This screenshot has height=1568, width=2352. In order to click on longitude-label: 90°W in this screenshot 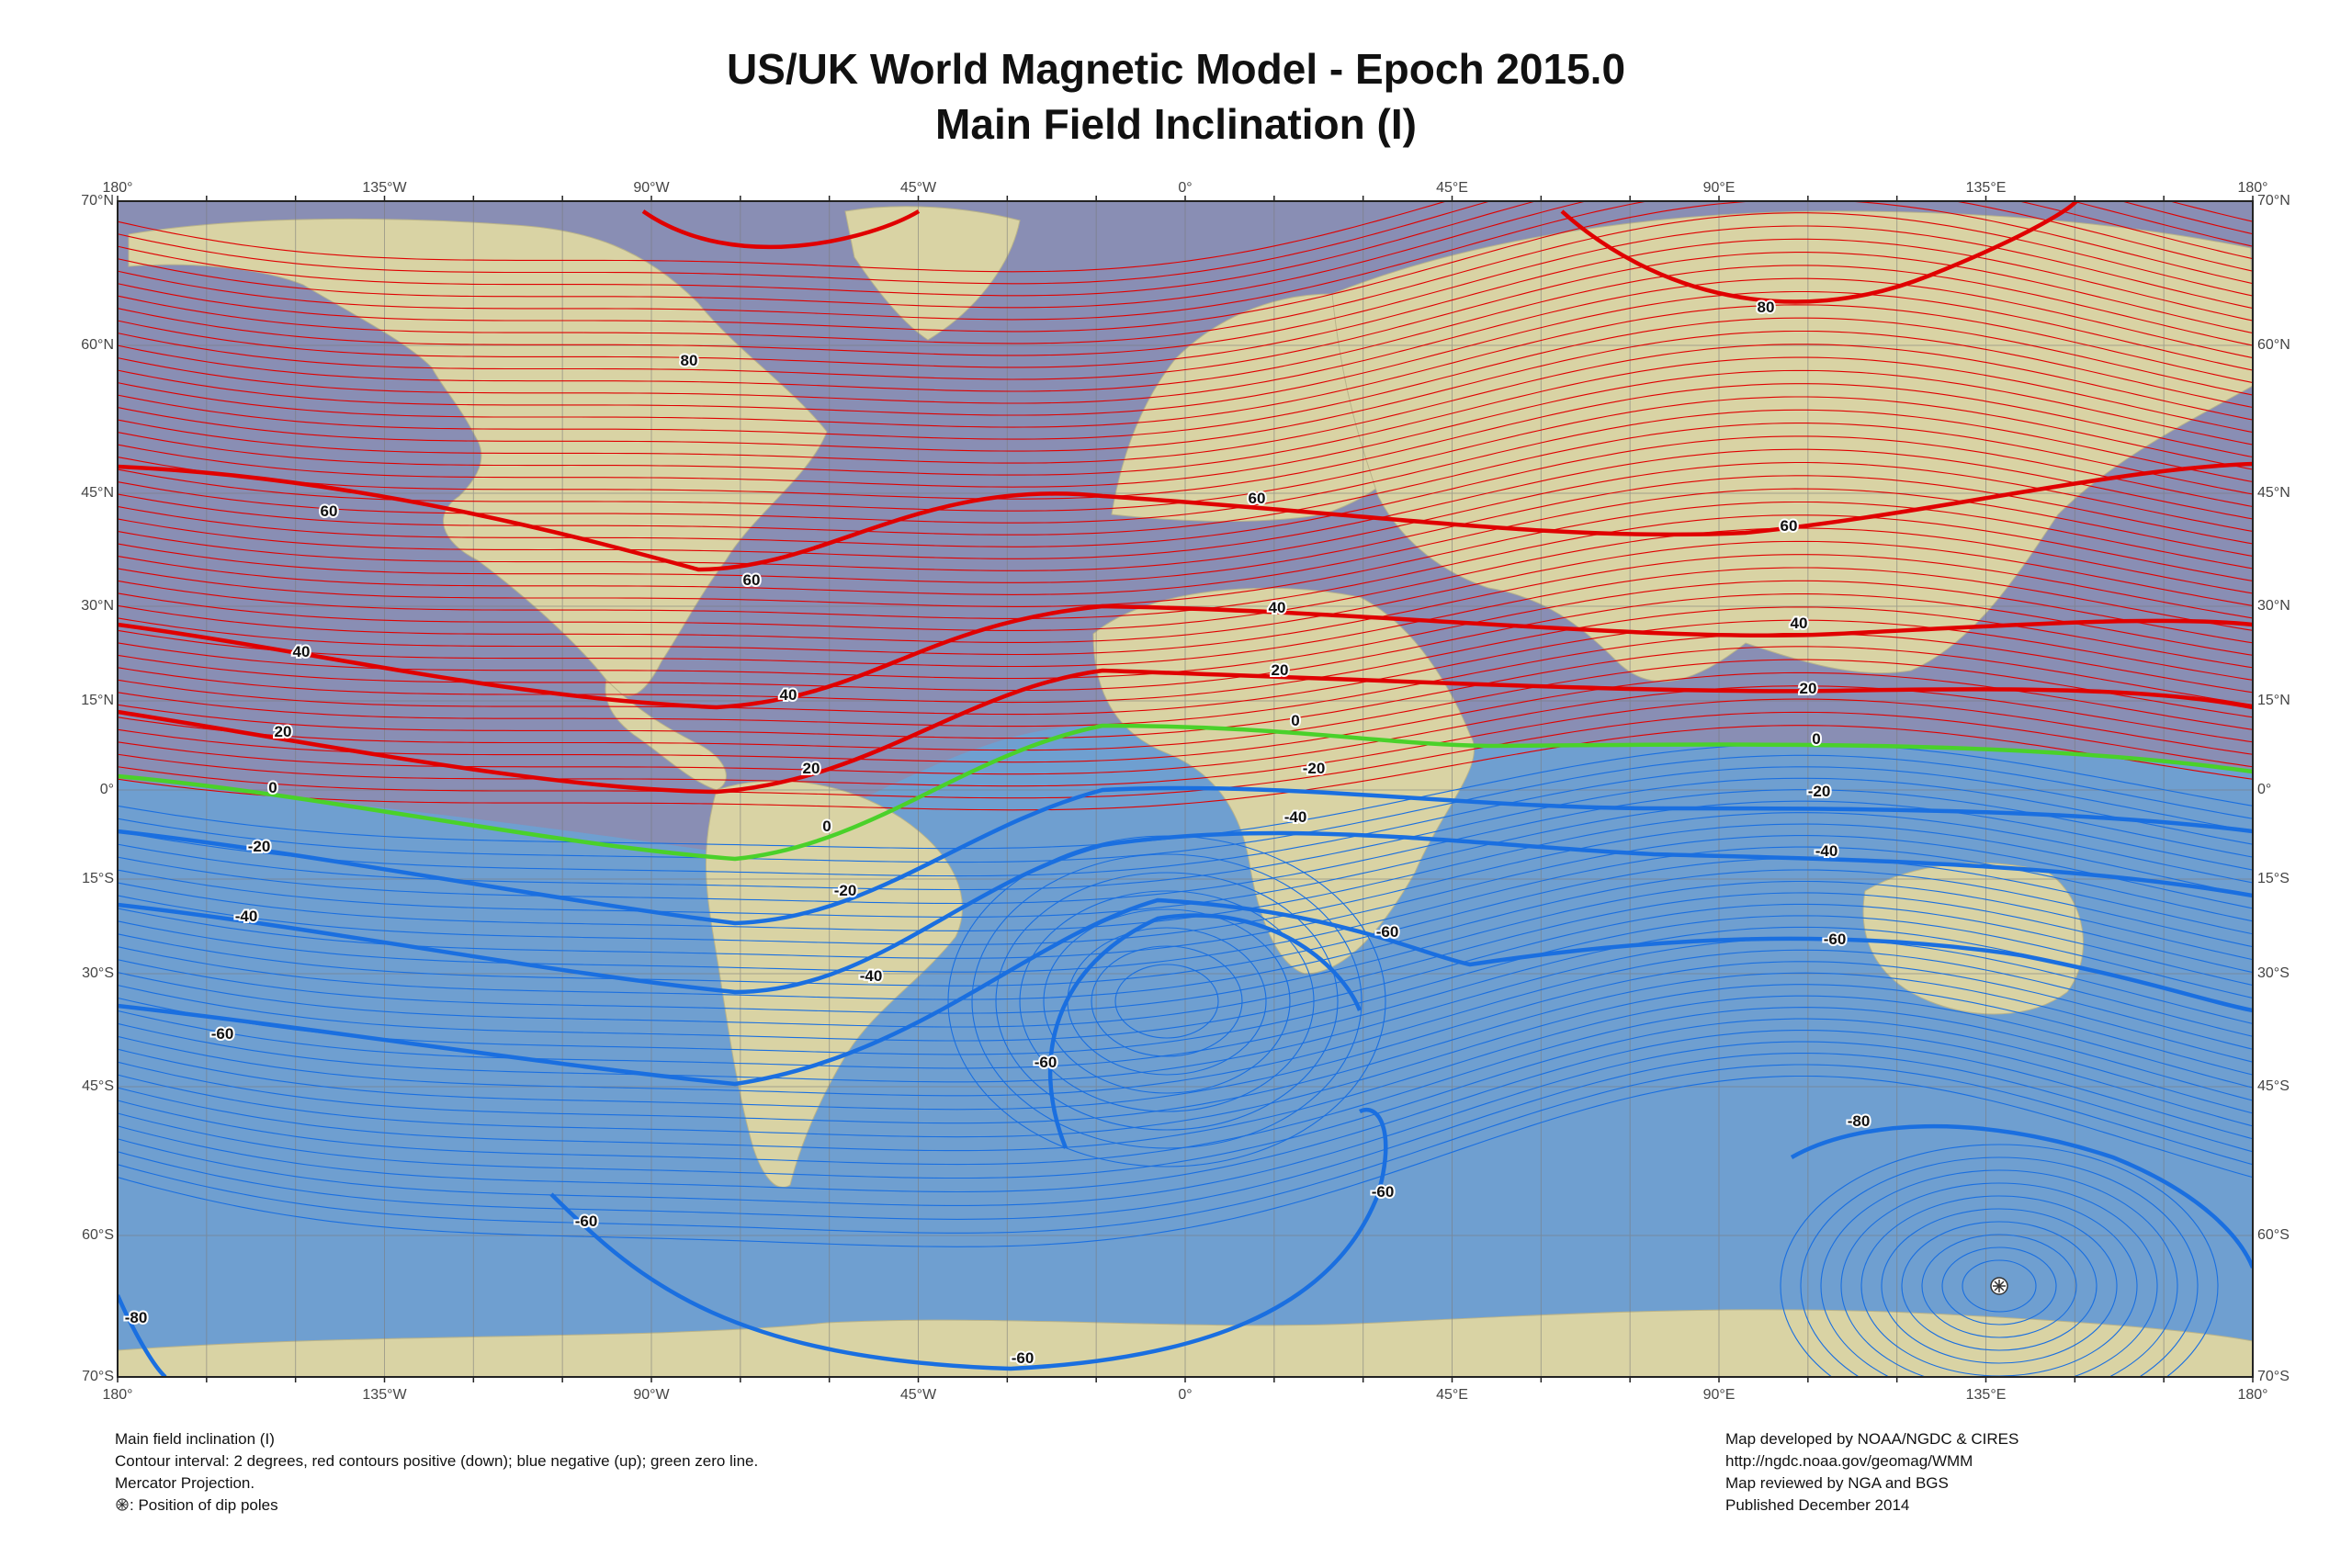, I will do `click(651, 188)`.